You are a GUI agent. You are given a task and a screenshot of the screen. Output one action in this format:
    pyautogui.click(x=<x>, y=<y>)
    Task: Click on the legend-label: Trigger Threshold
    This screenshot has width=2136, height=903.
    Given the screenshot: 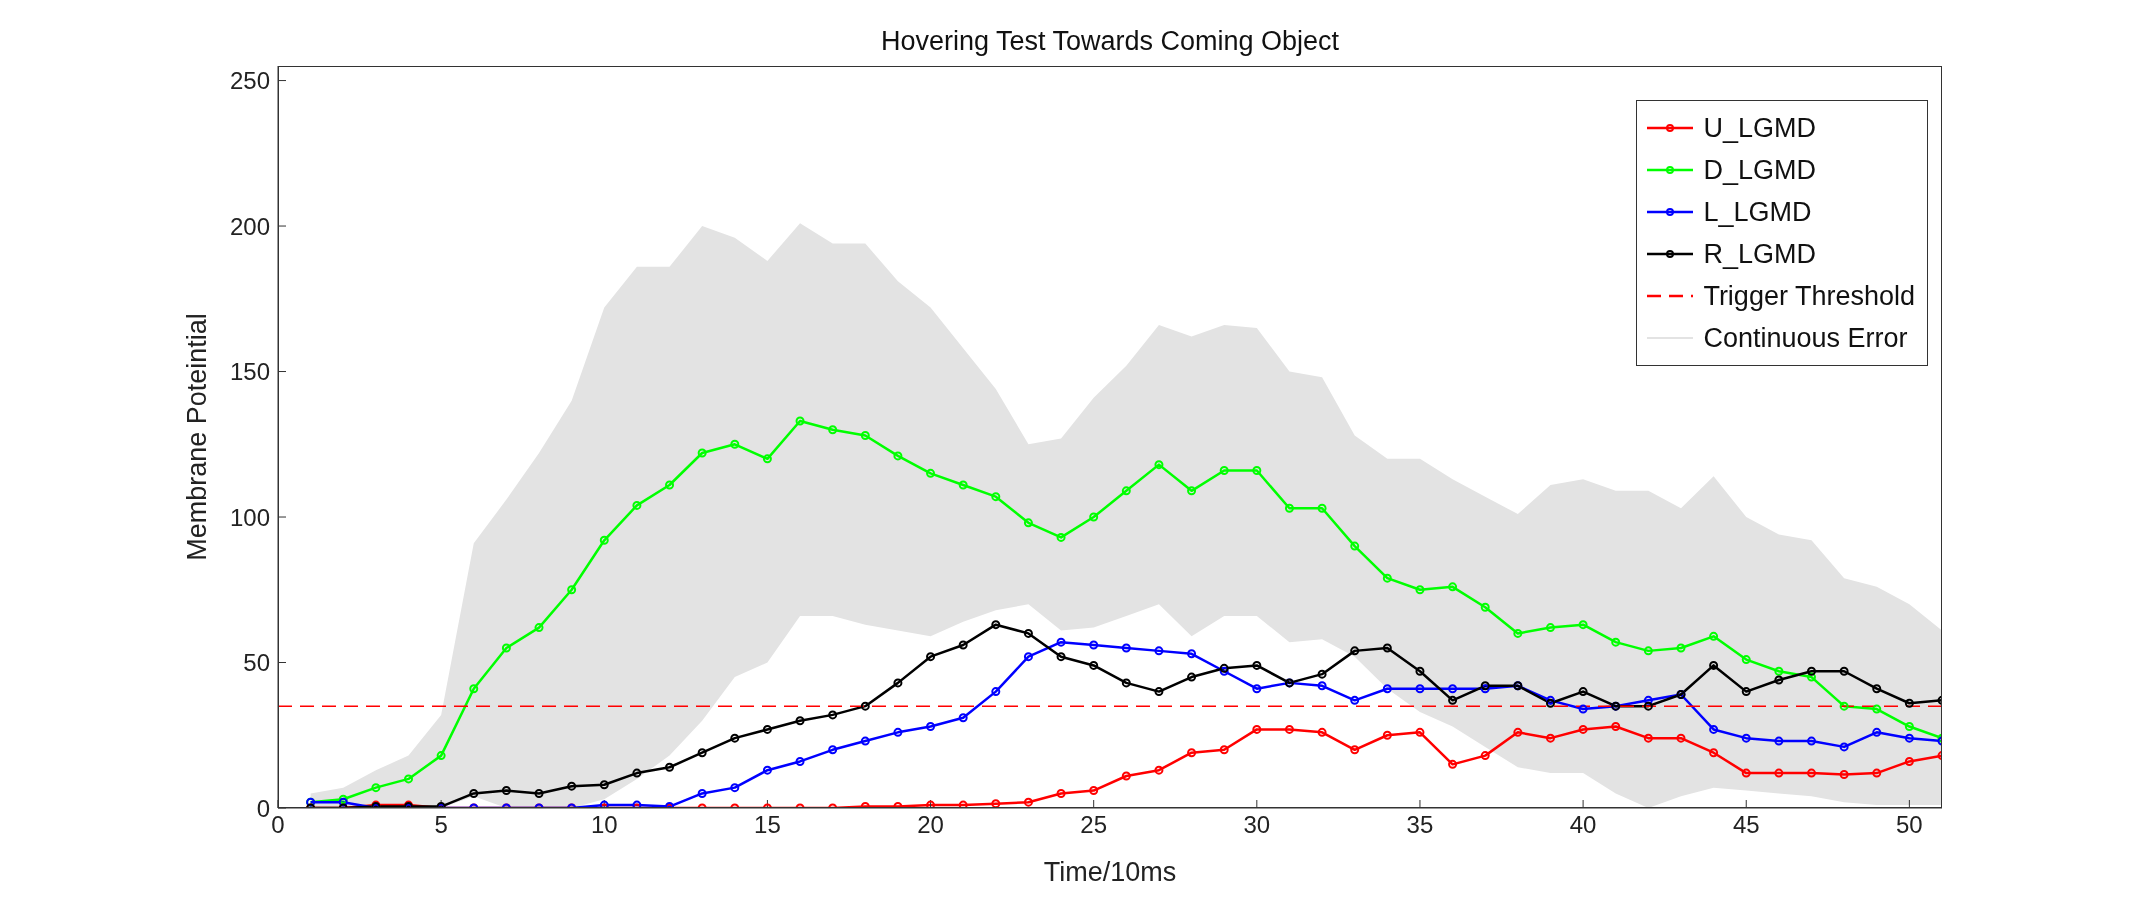 What is the action you would take?
    pyautogui.click(x=1809, y=296)
    